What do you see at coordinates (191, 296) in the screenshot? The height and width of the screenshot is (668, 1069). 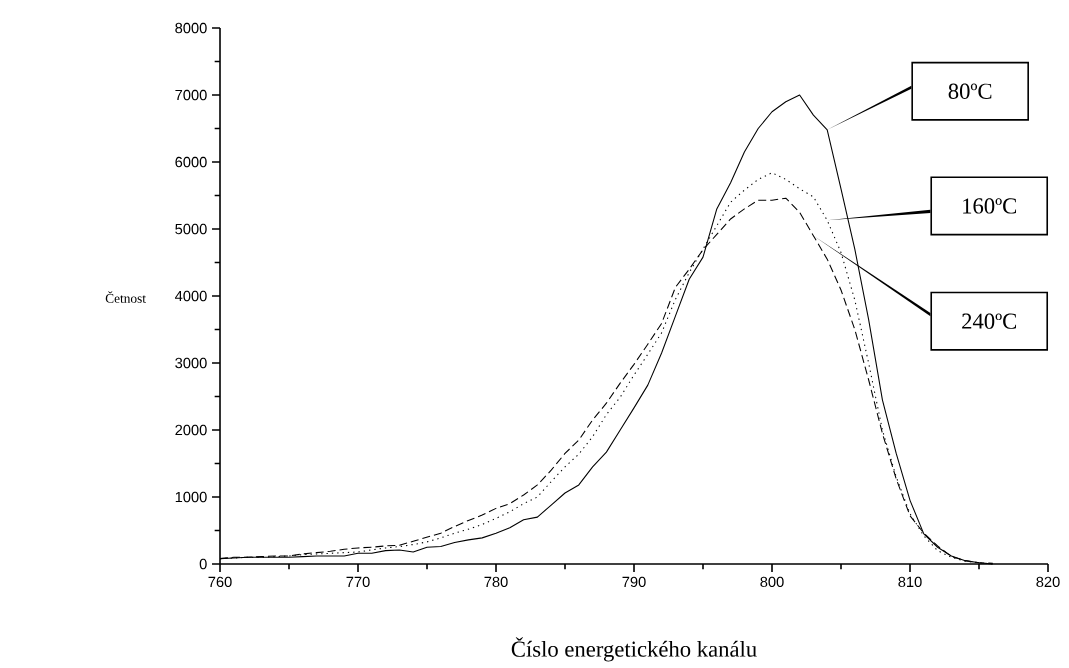 I see `y-tick-label: 4000` at bounding box center [191, 296].